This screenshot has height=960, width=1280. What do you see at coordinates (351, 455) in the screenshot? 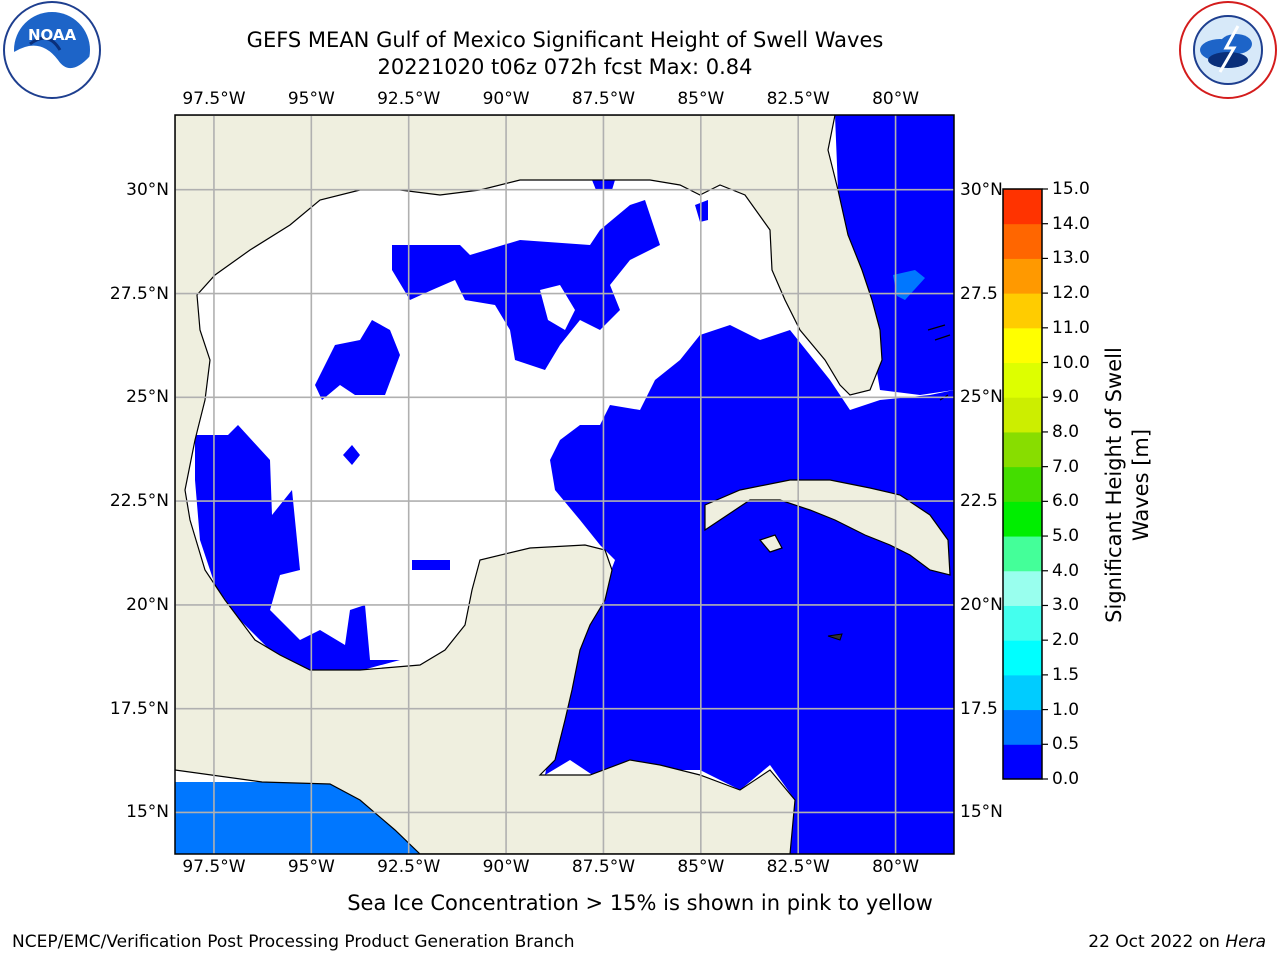
I see `swell-patch-small` at bounding box center [351, 455].